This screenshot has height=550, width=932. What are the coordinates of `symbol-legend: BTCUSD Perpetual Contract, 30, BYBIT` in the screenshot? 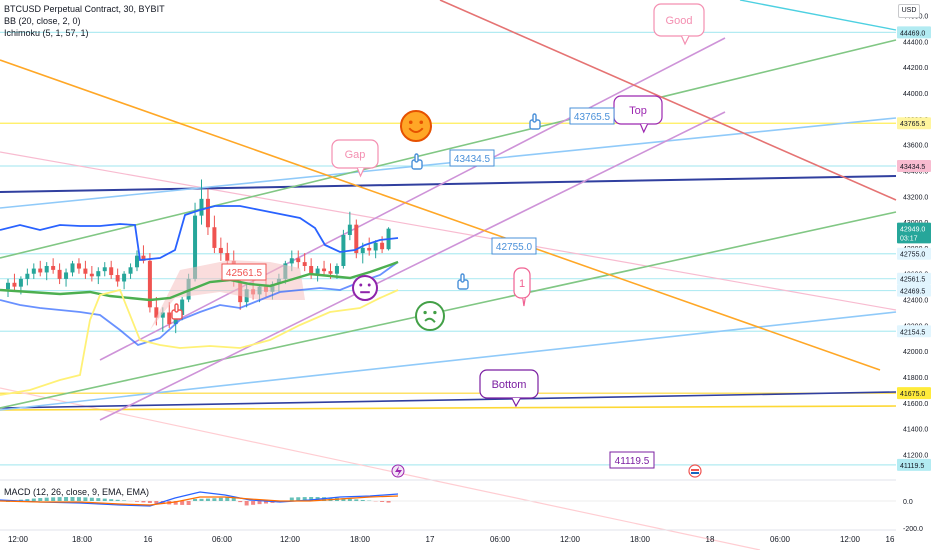 It's located at (84, 9).